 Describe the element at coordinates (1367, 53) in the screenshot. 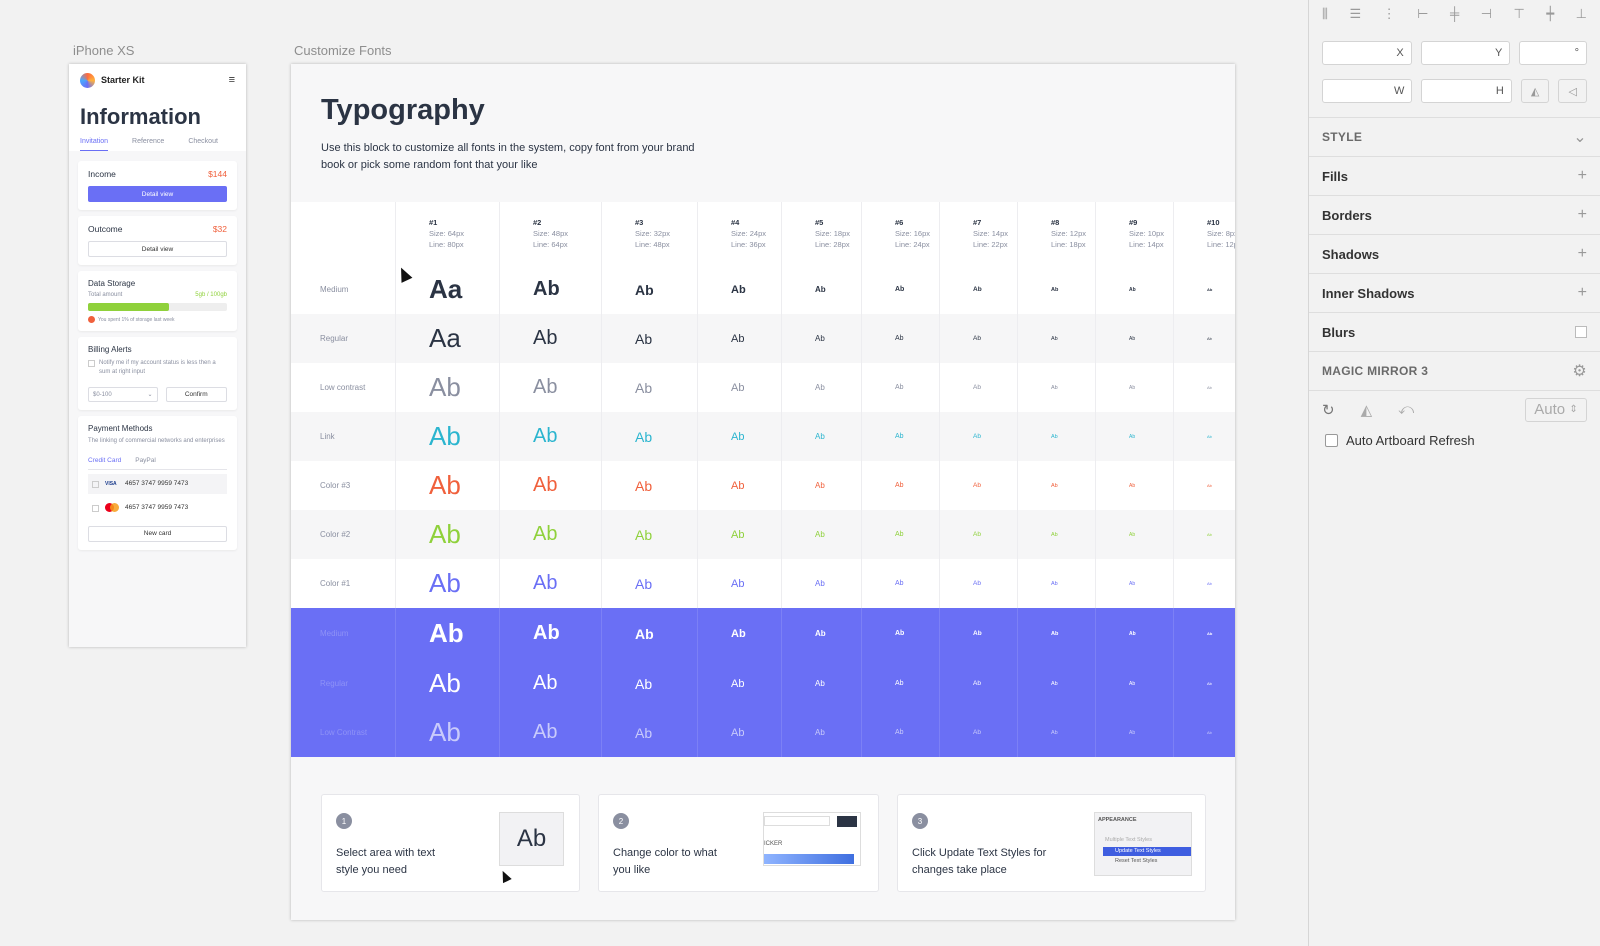

I see `x-field: X` at that location.